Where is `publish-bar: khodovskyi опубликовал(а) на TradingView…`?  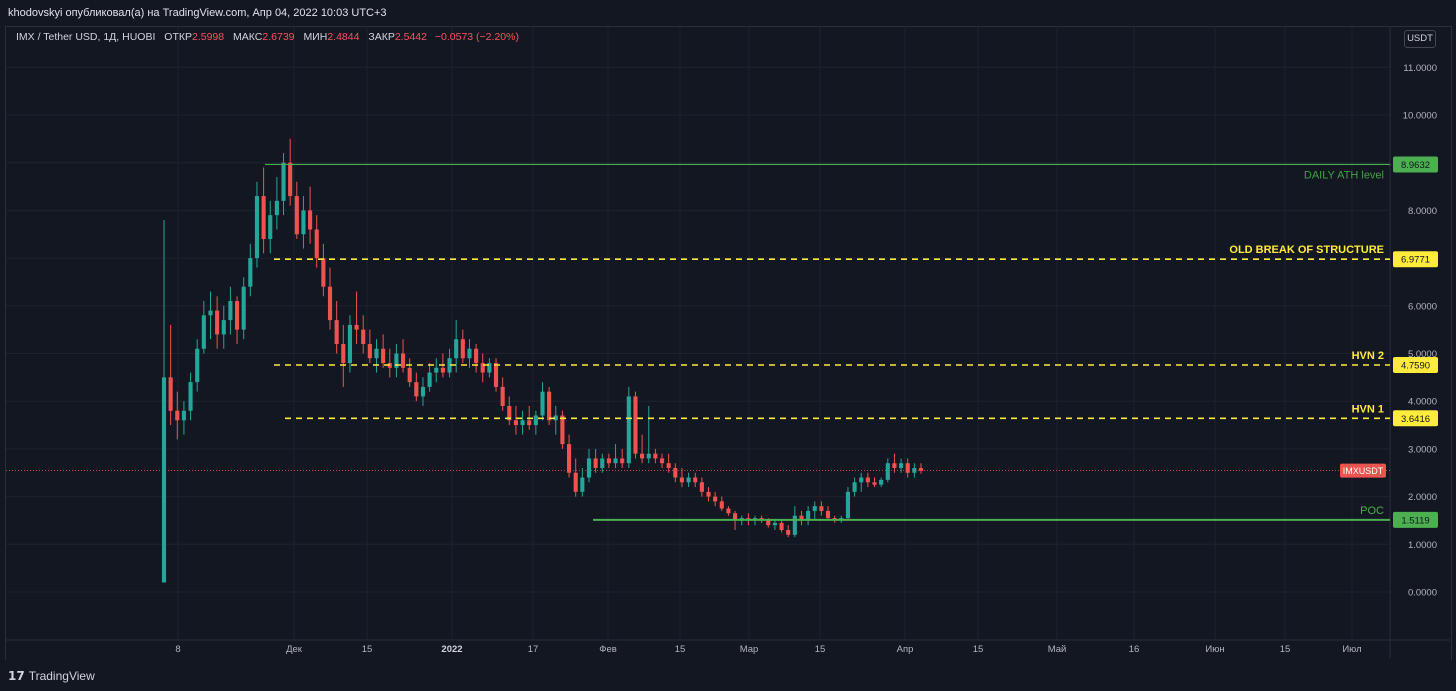 publish-bar: khodovskyi опубликовал(а) на TradingView… is located at coordinates (728, 13).